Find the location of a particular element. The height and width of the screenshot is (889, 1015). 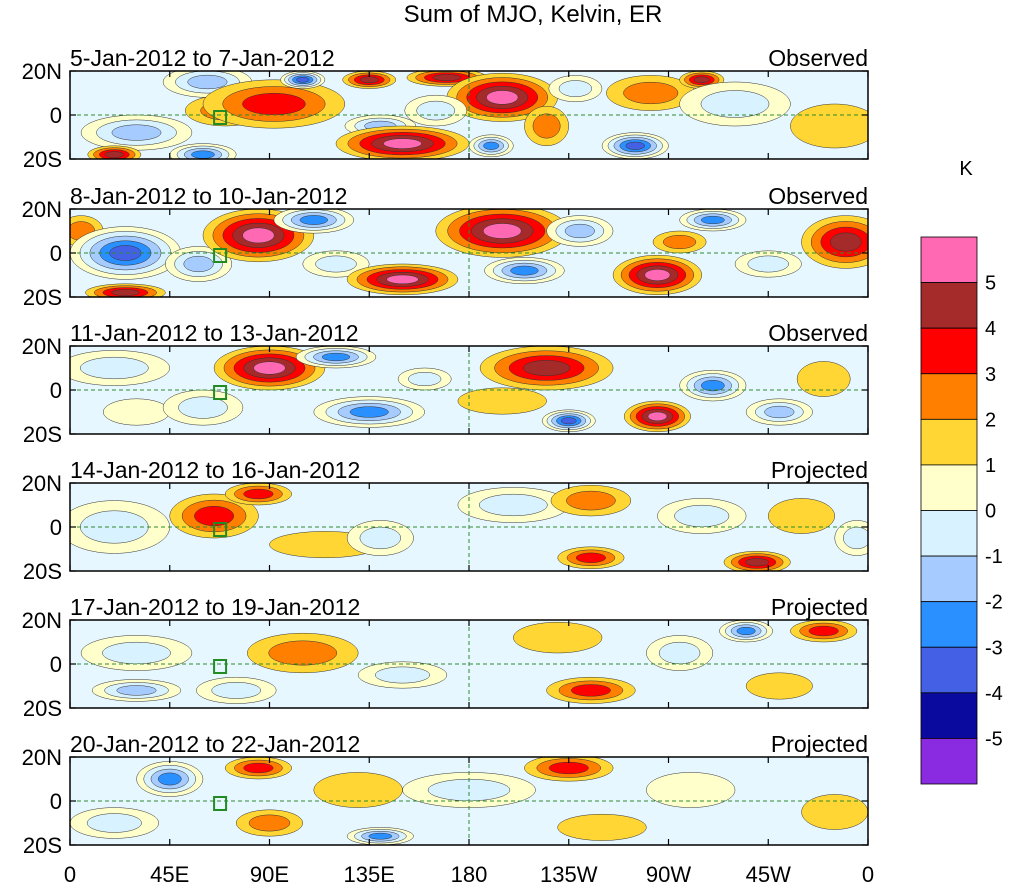

colorbar-label: -3 is located at coordinates (994, 648).